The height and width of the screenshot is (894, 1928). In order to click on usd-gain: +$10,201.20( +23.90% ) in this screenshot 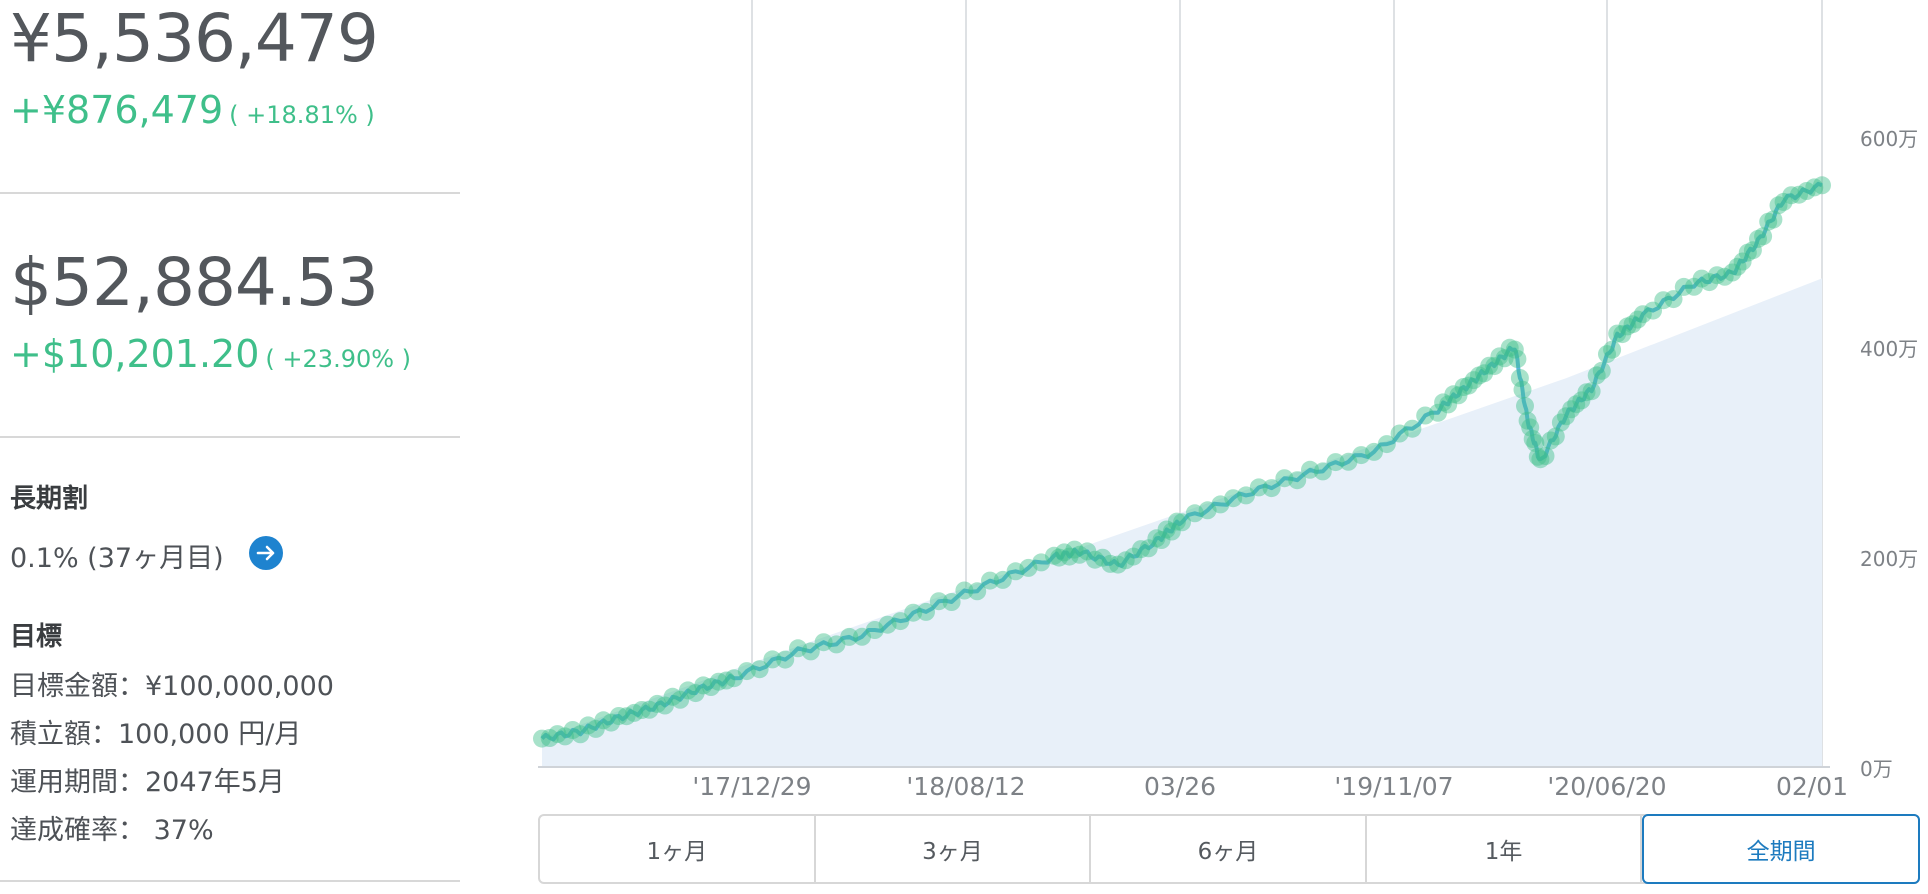, I will do `click(210, 356)`.